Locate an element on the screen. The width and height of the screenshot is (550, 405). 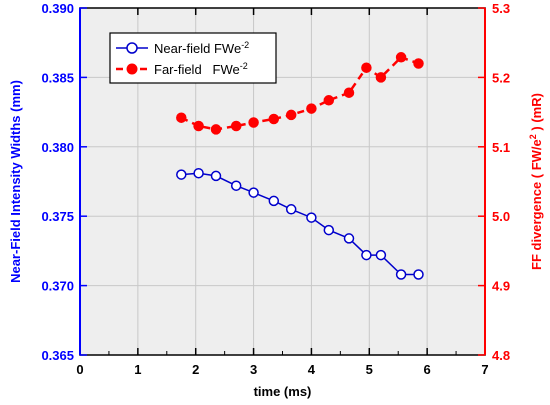
legend-item-far-field: Far-field FWe-2 is located at coordinates (182, 69).